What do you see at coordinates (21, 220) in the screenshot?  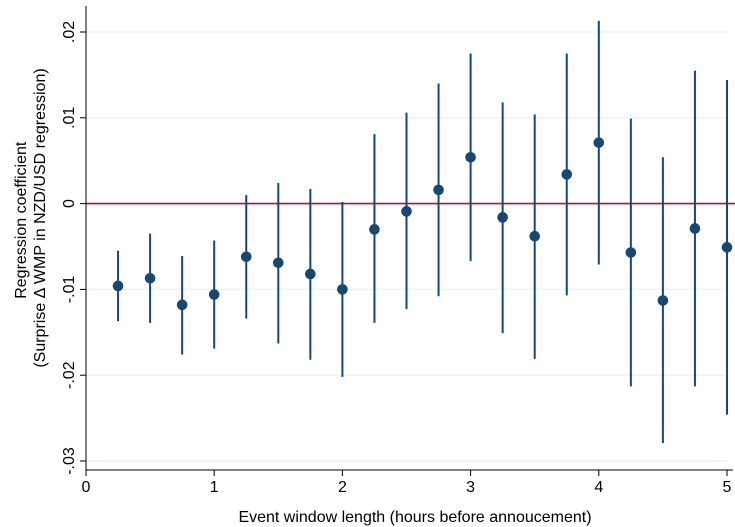 I see `y-axis-label-line-1: Regression coefficient` at bounding box center [21, 220].